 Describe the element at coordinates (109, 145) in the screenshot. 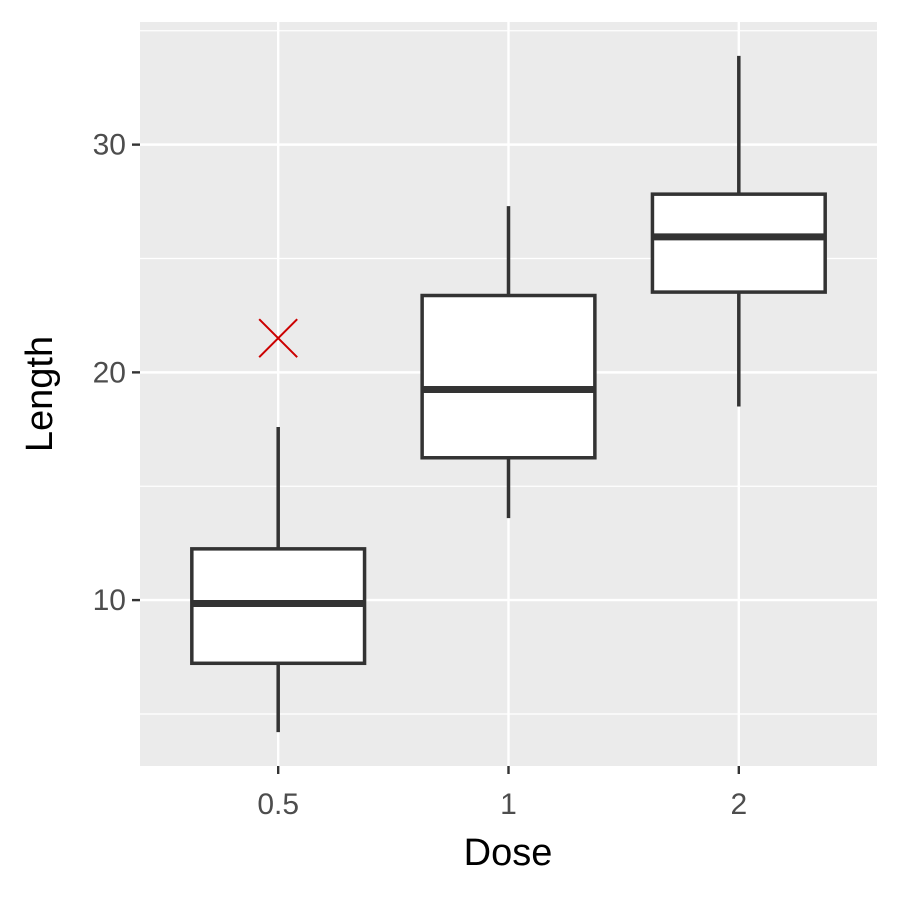

I see `y-tick-label: 30` at that location.